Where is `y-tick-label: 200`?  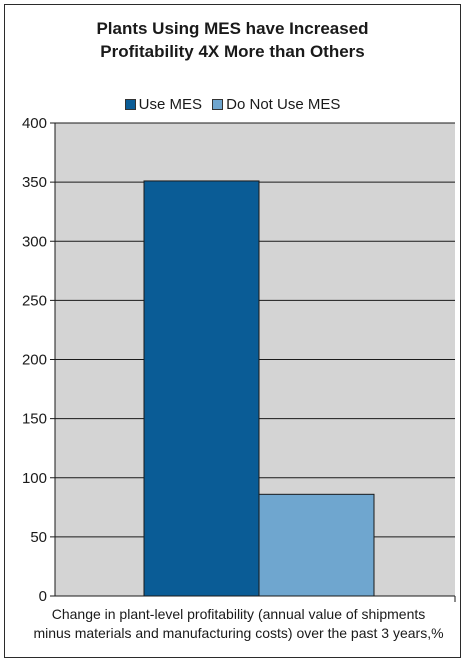
y-tick-label: 200 is located at coordinates (34, 360).